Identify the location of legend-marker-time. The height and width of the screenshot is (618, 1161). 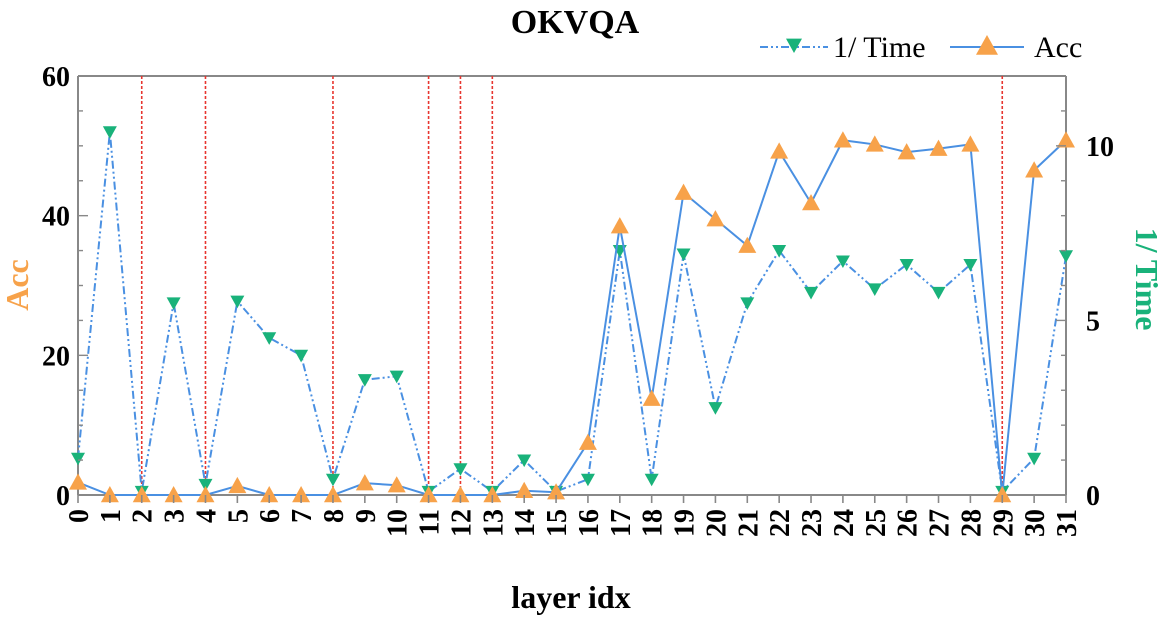
(794, 45).